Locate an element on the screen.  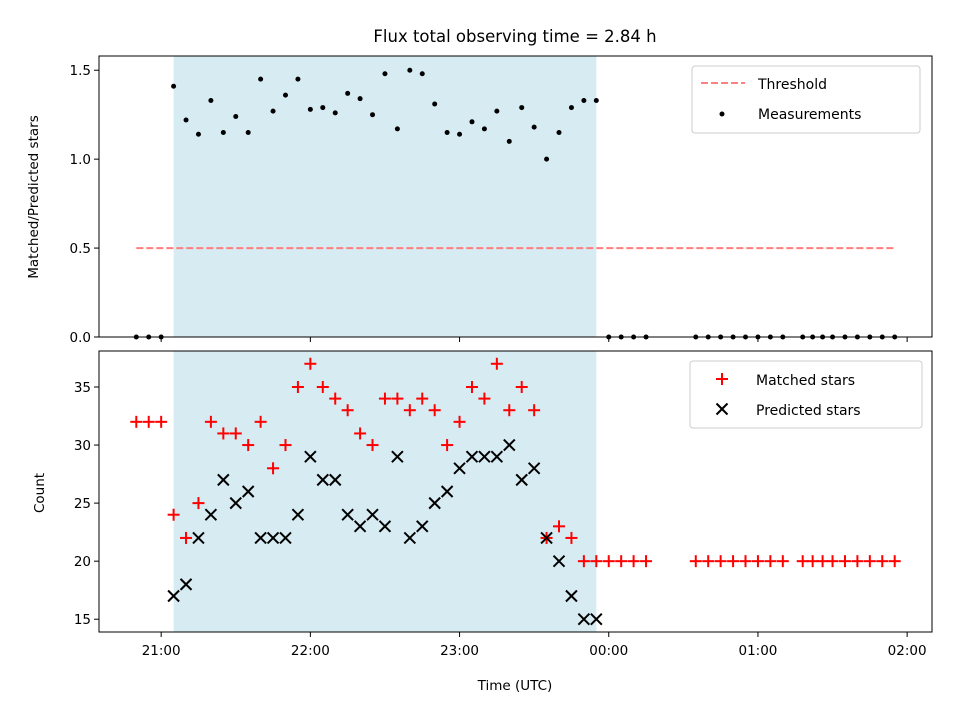
x-tick-label: 23:00 is located at coordinates (459, 651).